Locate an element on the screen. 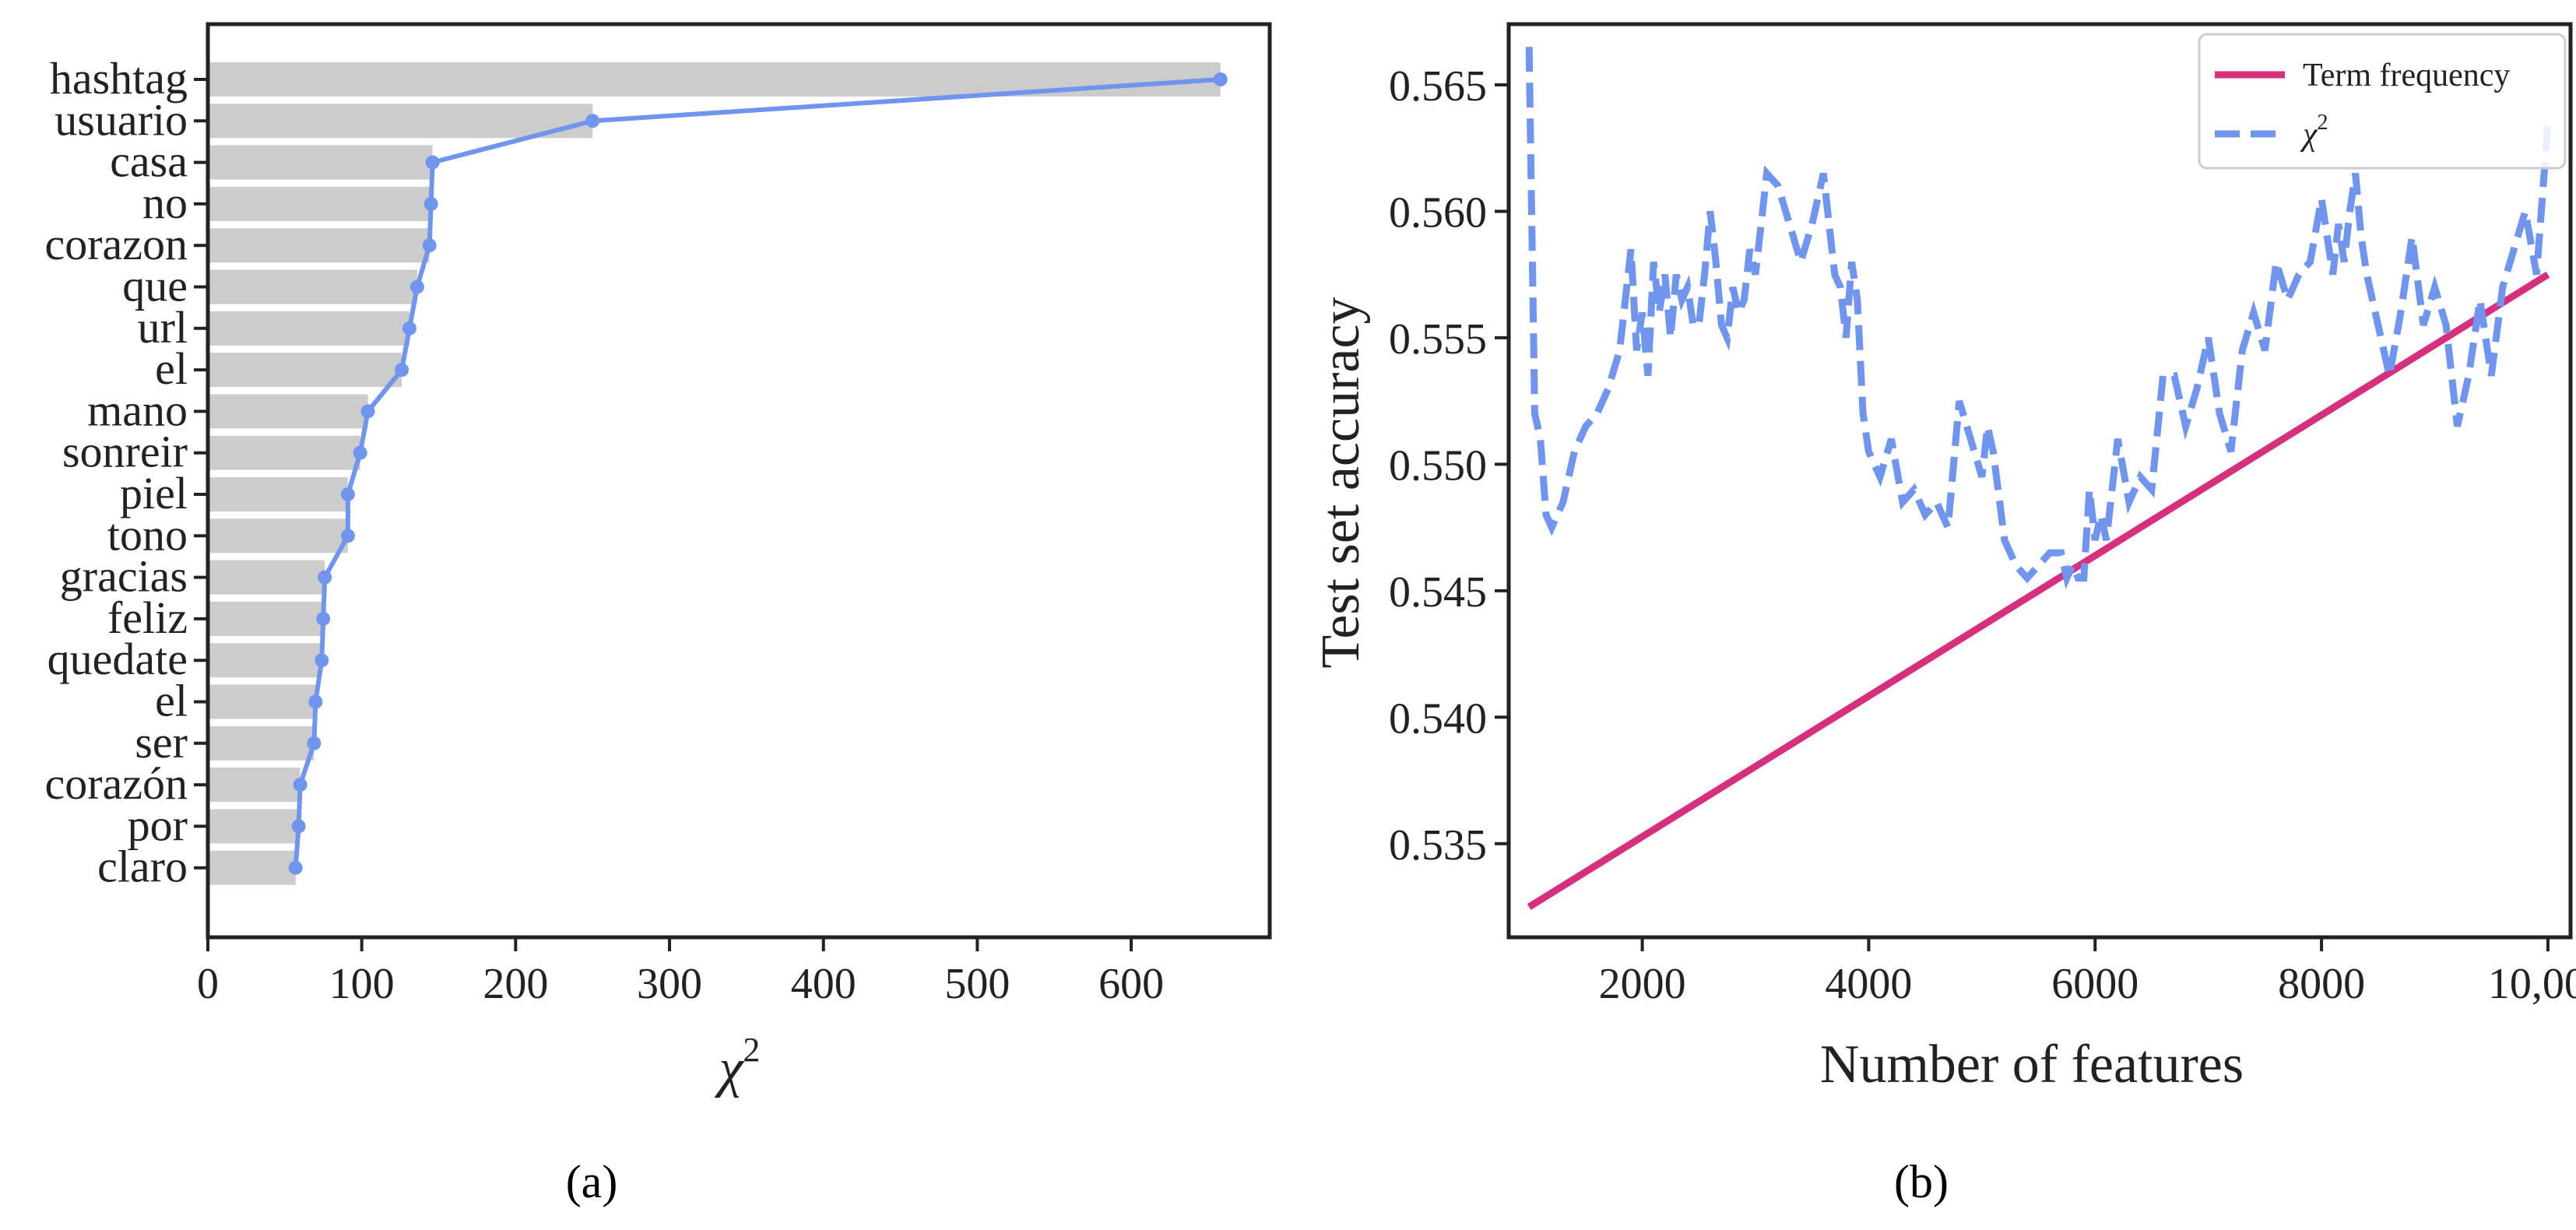  panel-b-label: (b) is located at coordinates (1921, 1181).